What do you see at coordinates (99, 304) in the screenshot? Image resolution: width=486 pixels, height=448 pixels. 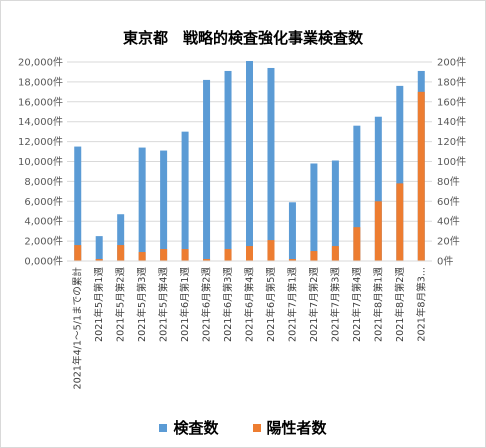 I see `x-axis-category-label: 2021年5月第1週` at bounding box center [99, 304].